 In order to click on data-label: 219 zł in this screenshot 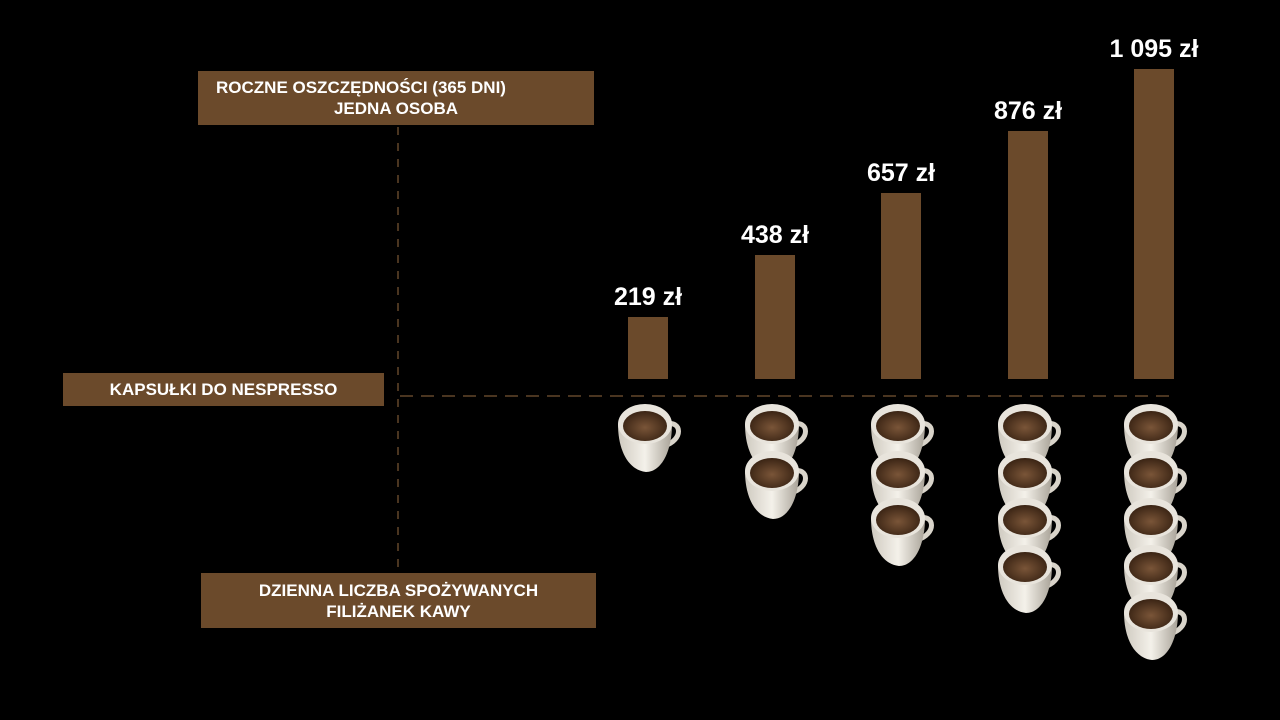, I will do `click(648, 297)`.